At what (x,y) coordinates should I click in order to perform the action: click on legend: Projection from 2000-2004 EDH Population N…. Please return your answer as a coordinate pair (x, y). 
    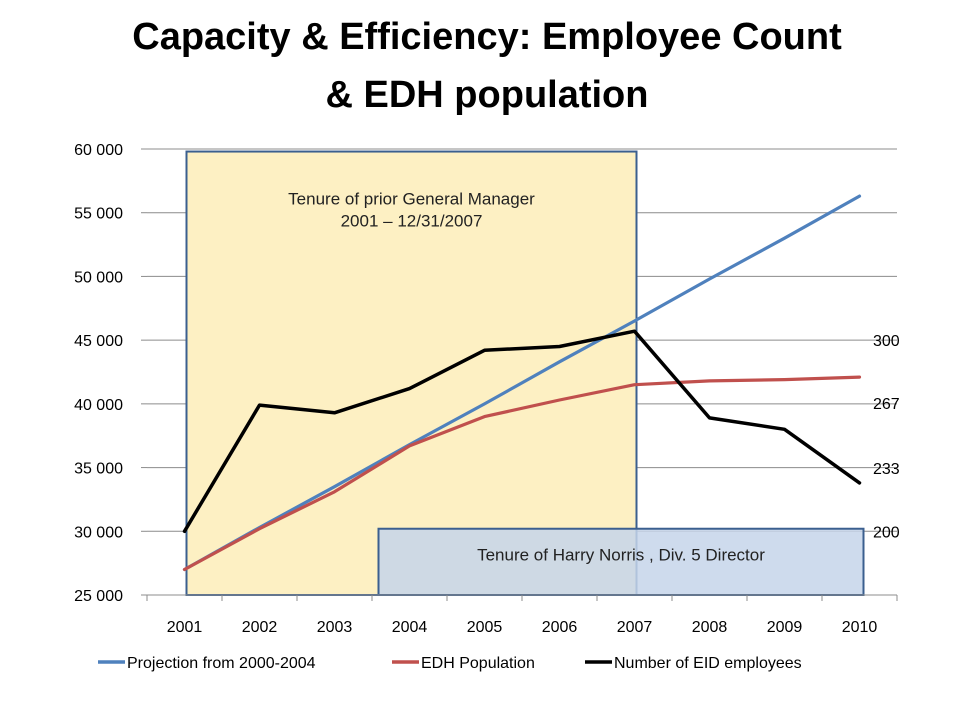
    Looking at the image, I should click on (450, 663).